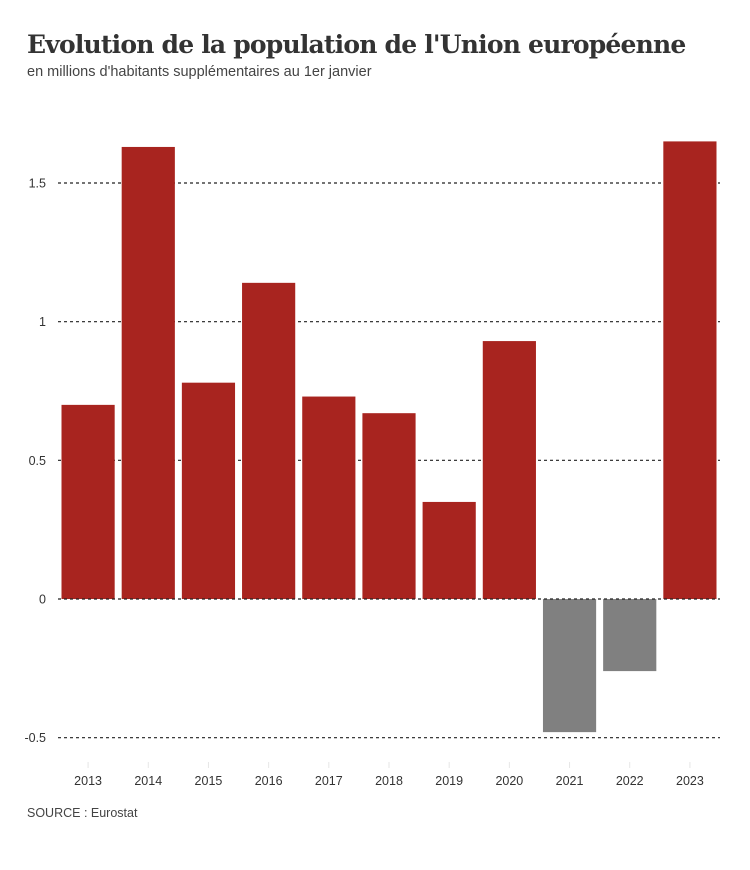 This screenshot has width=750, height=870. Describe the element at coordinates (269, 781) in the screenshot. I see `x-tick-label: 2016` at that location.